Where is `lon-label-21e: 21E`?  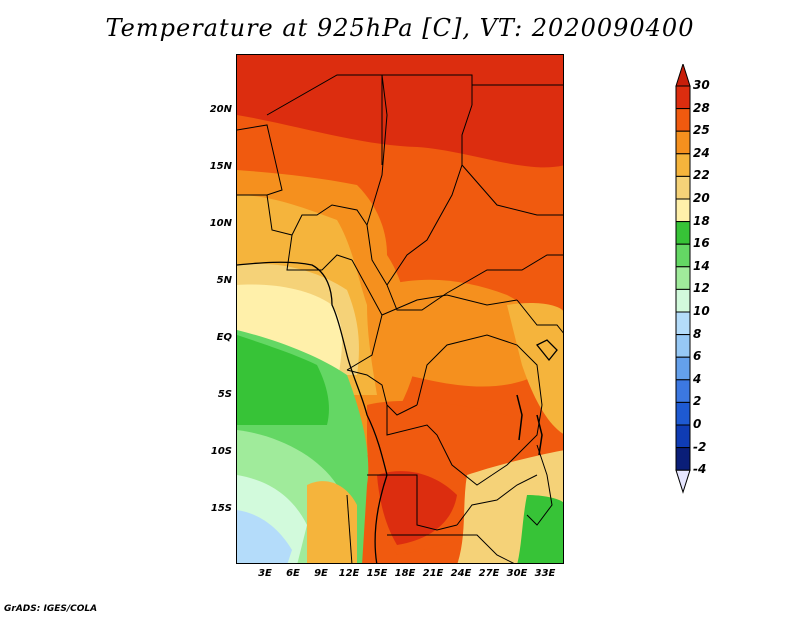
lon-label-21e: 21E is located at coordinates (433, 573).